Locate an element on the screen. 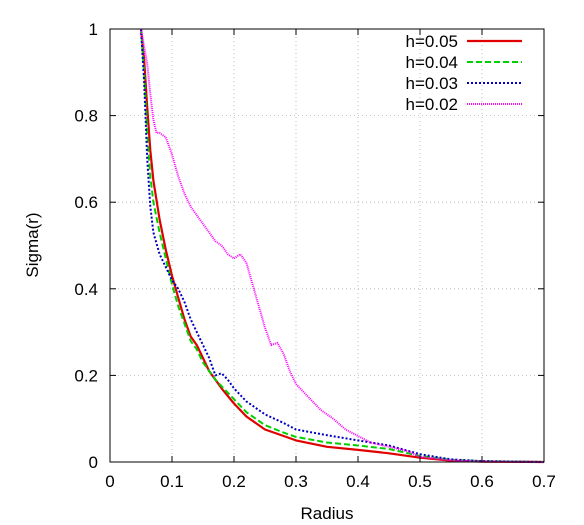  x-tick-label: 0 is located at coordinates (109, 481).